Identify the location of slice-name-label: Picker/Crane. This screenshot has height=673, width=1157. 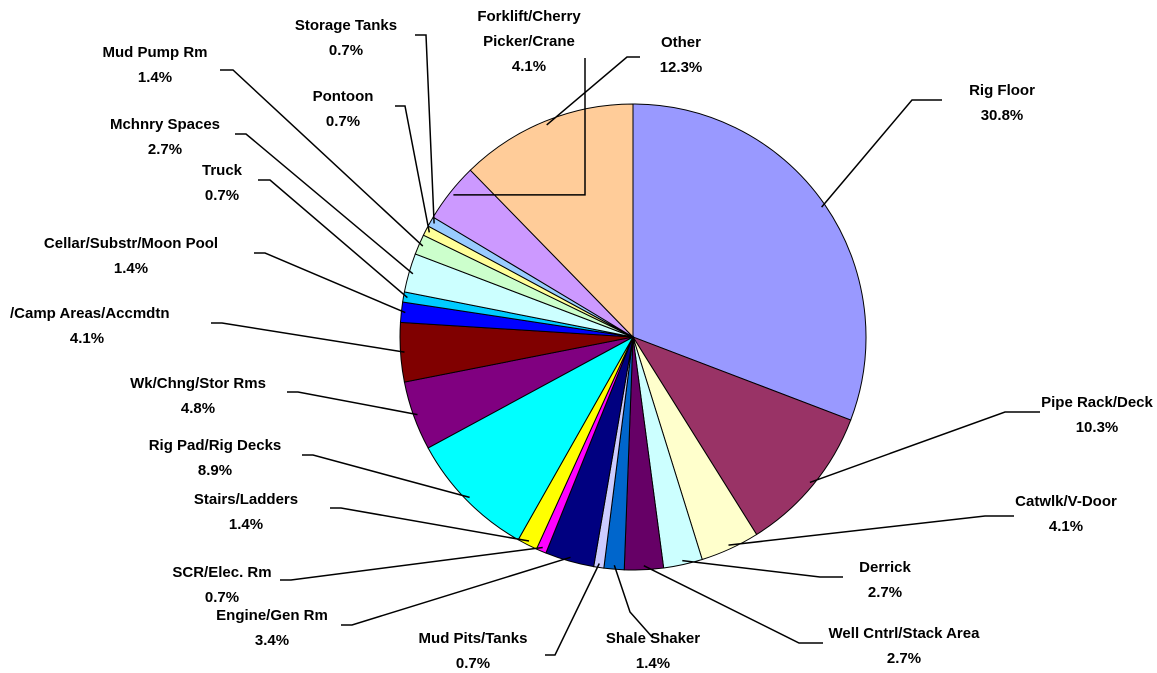
(529, 41).